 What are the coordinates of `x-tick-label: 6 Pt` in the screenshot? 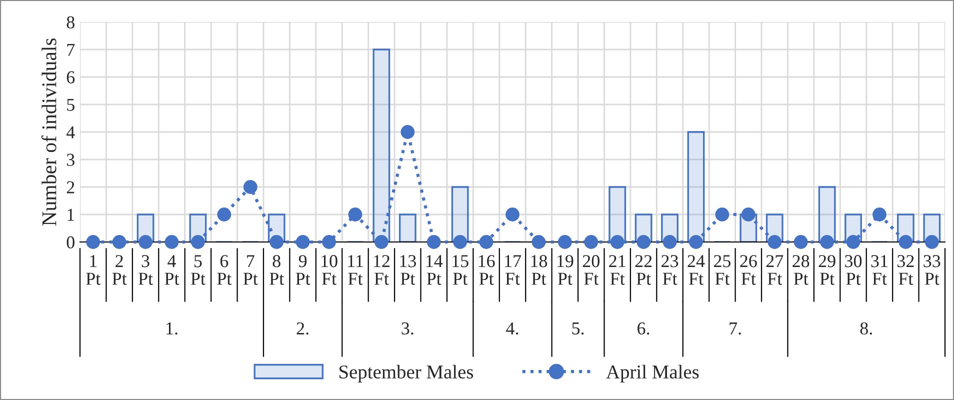 It's located at (224, 270).